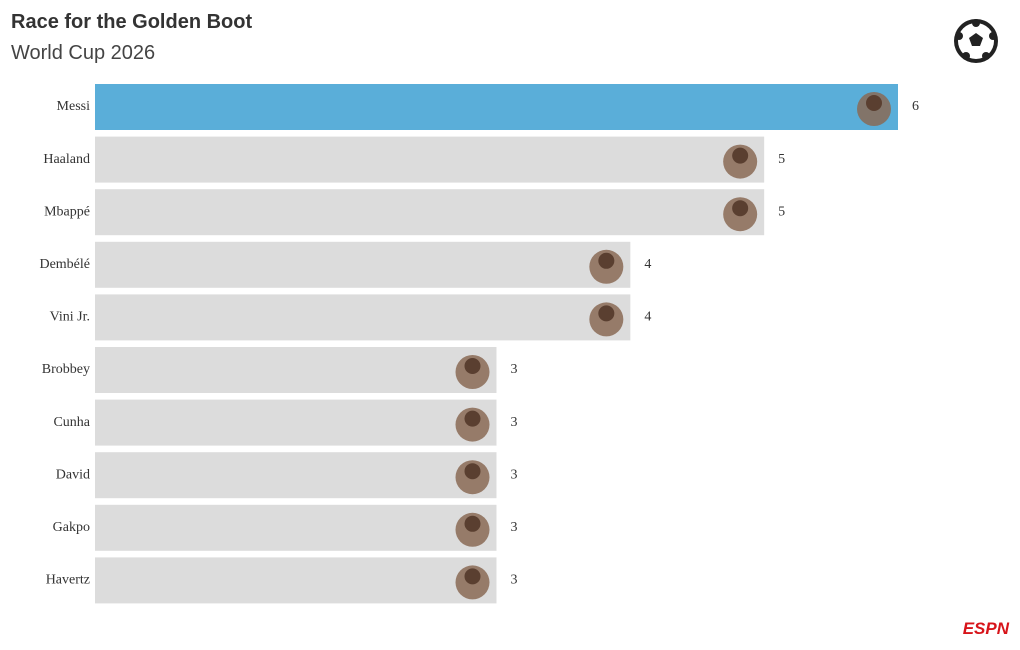  Describe the element at coordinates (131, 22) in the screenshot. I see `chart-title: Race for the Golden Boot` at that location.